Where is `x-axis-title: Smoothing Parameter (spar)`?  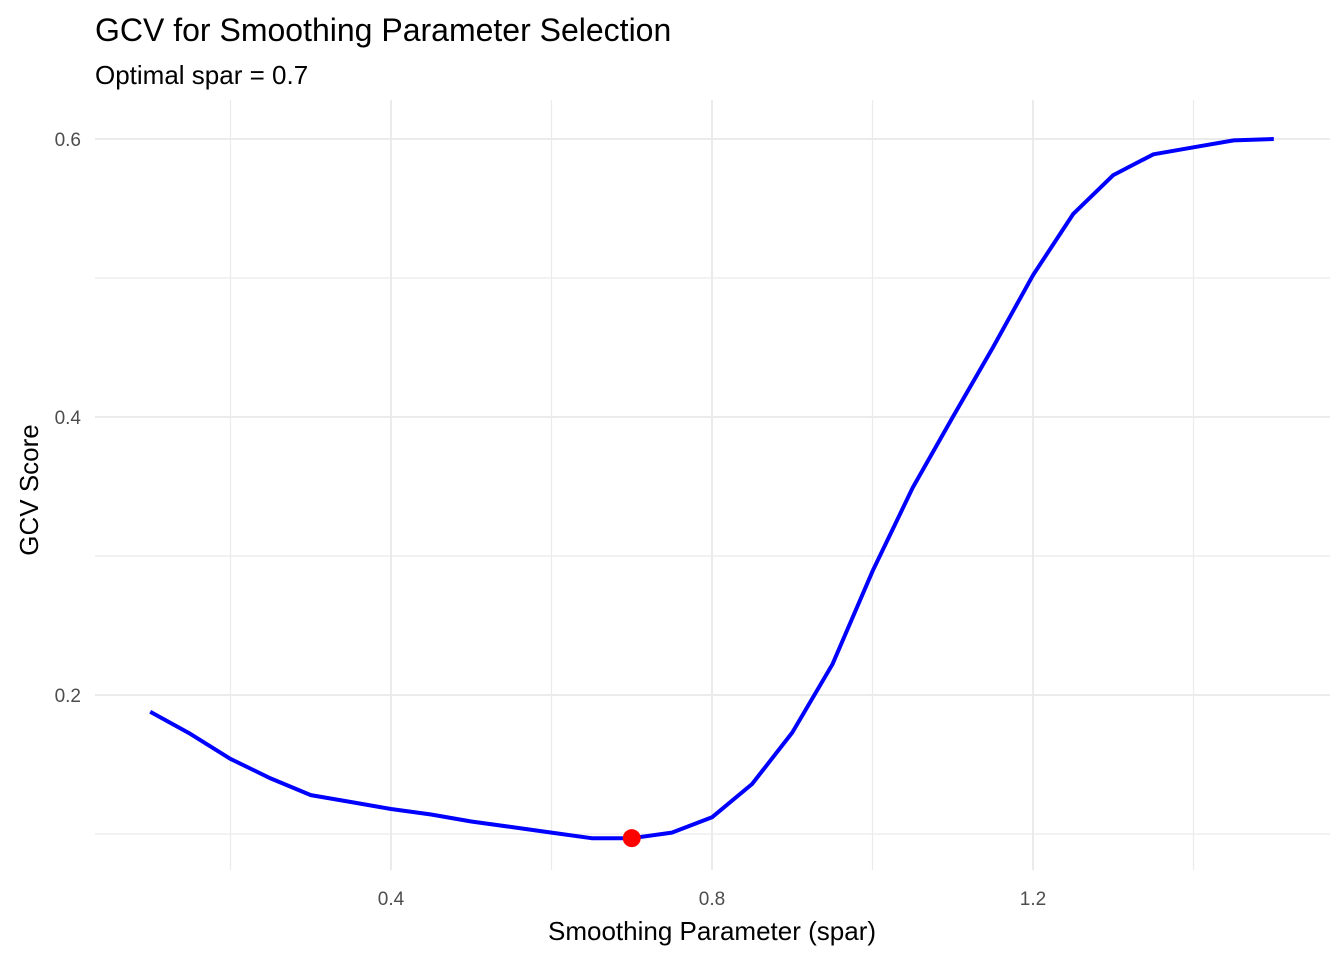 x-axis-title: Smoothing Parameter (spar) is located at coordinates (712, 931).